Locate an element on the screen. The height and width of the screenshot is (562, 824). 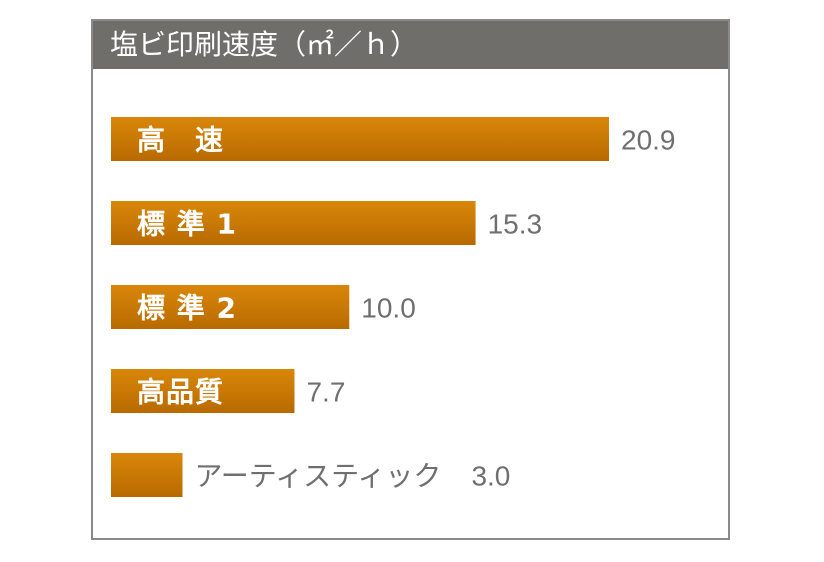
value-label-4: 3.0 is located at coordinates (490, 476).